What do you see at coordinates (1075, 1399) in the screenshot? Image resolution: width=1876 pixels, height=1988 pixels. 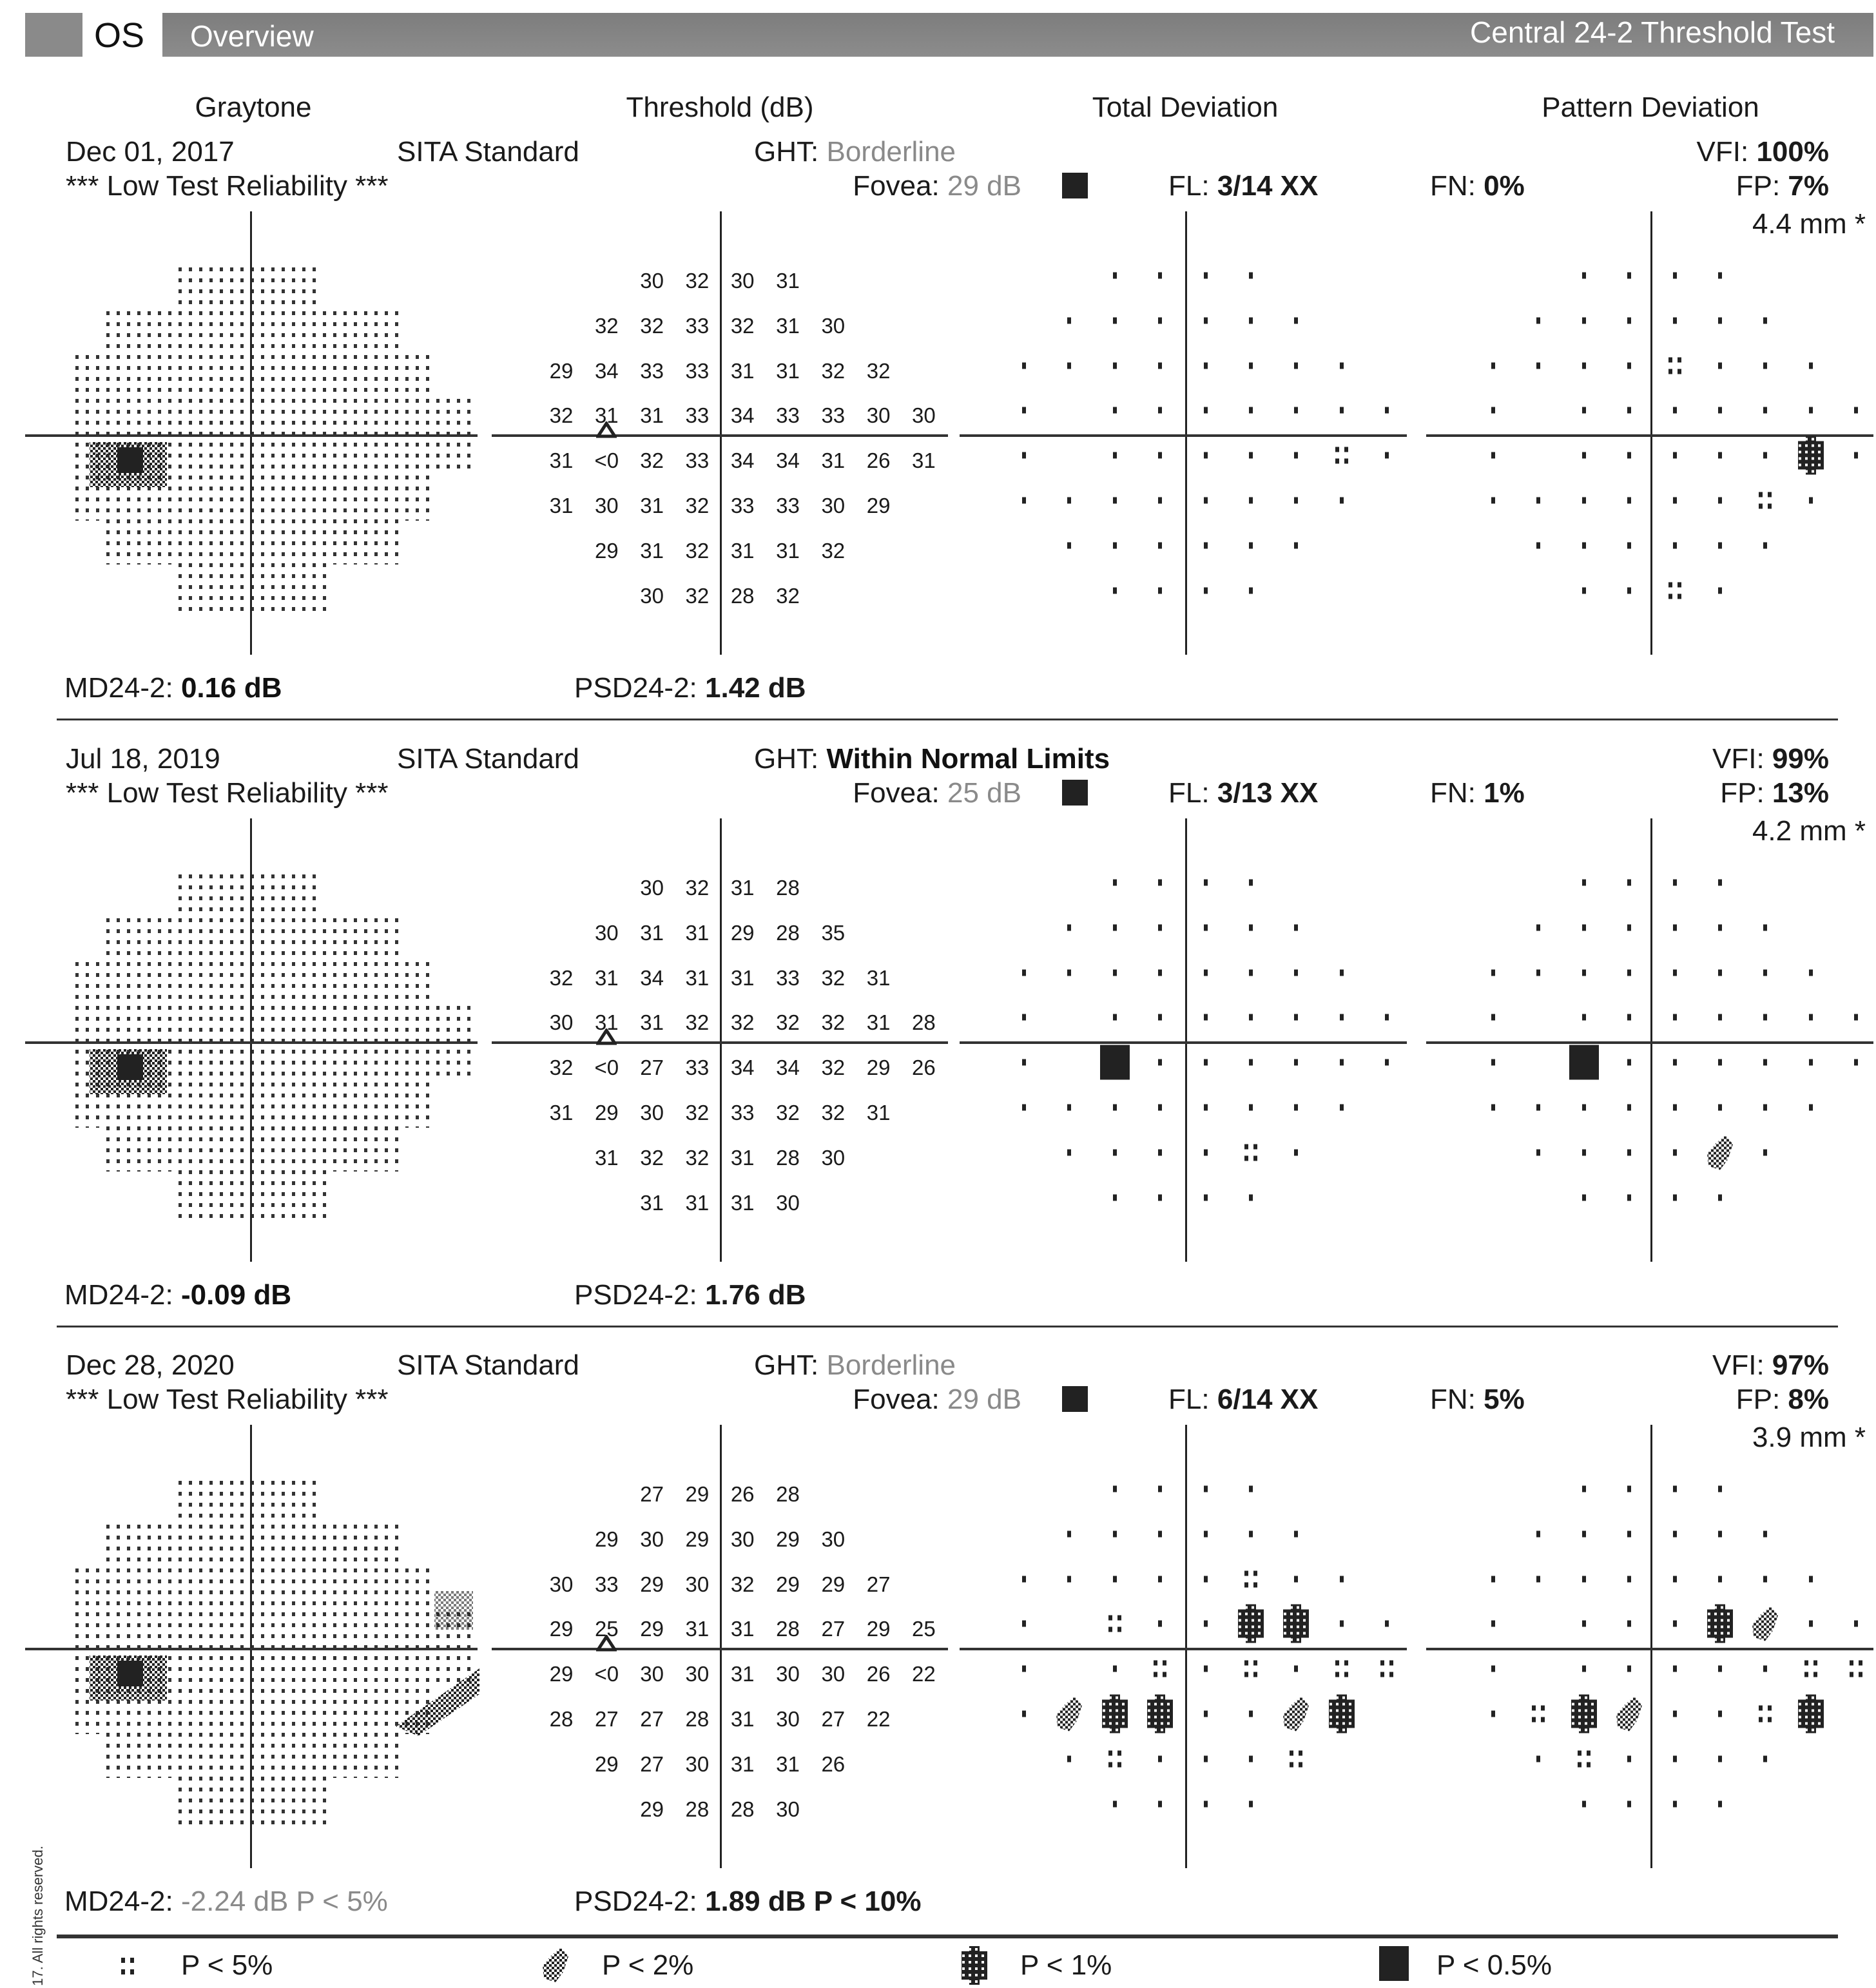 I see `fixation-square-icon` at bounding box center [1075, 1399].